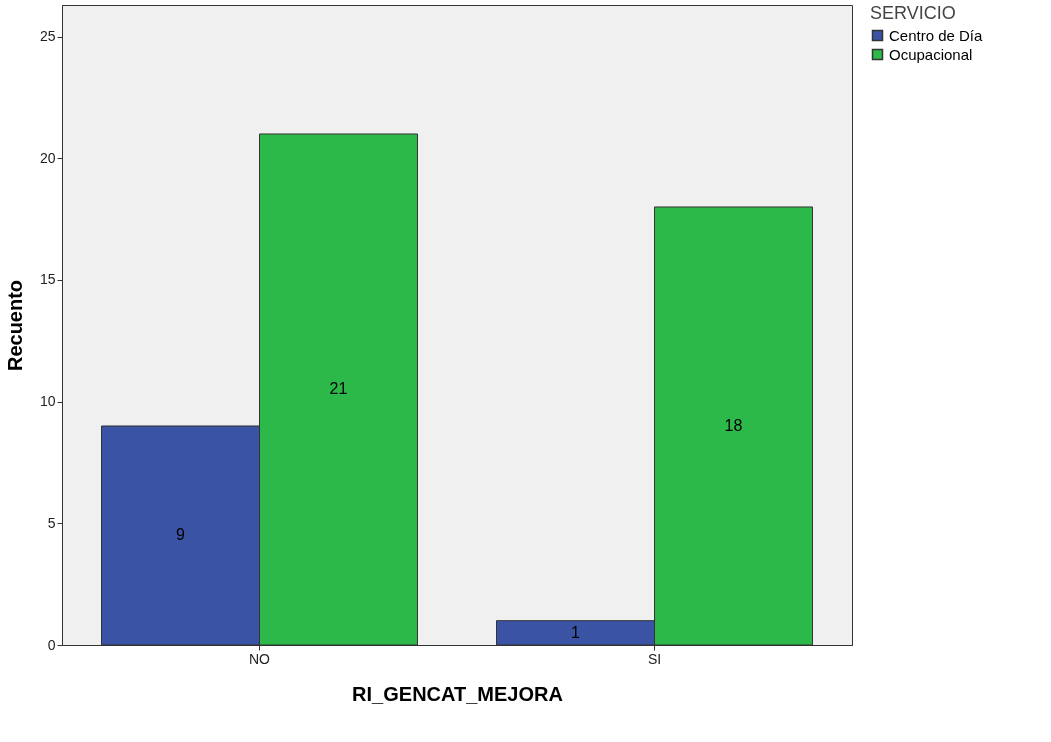 This screenshot has width=1051, height=742. Describe the element at coordinates (576, 632) in the screenshot. I see `data-label: 1` at that location.